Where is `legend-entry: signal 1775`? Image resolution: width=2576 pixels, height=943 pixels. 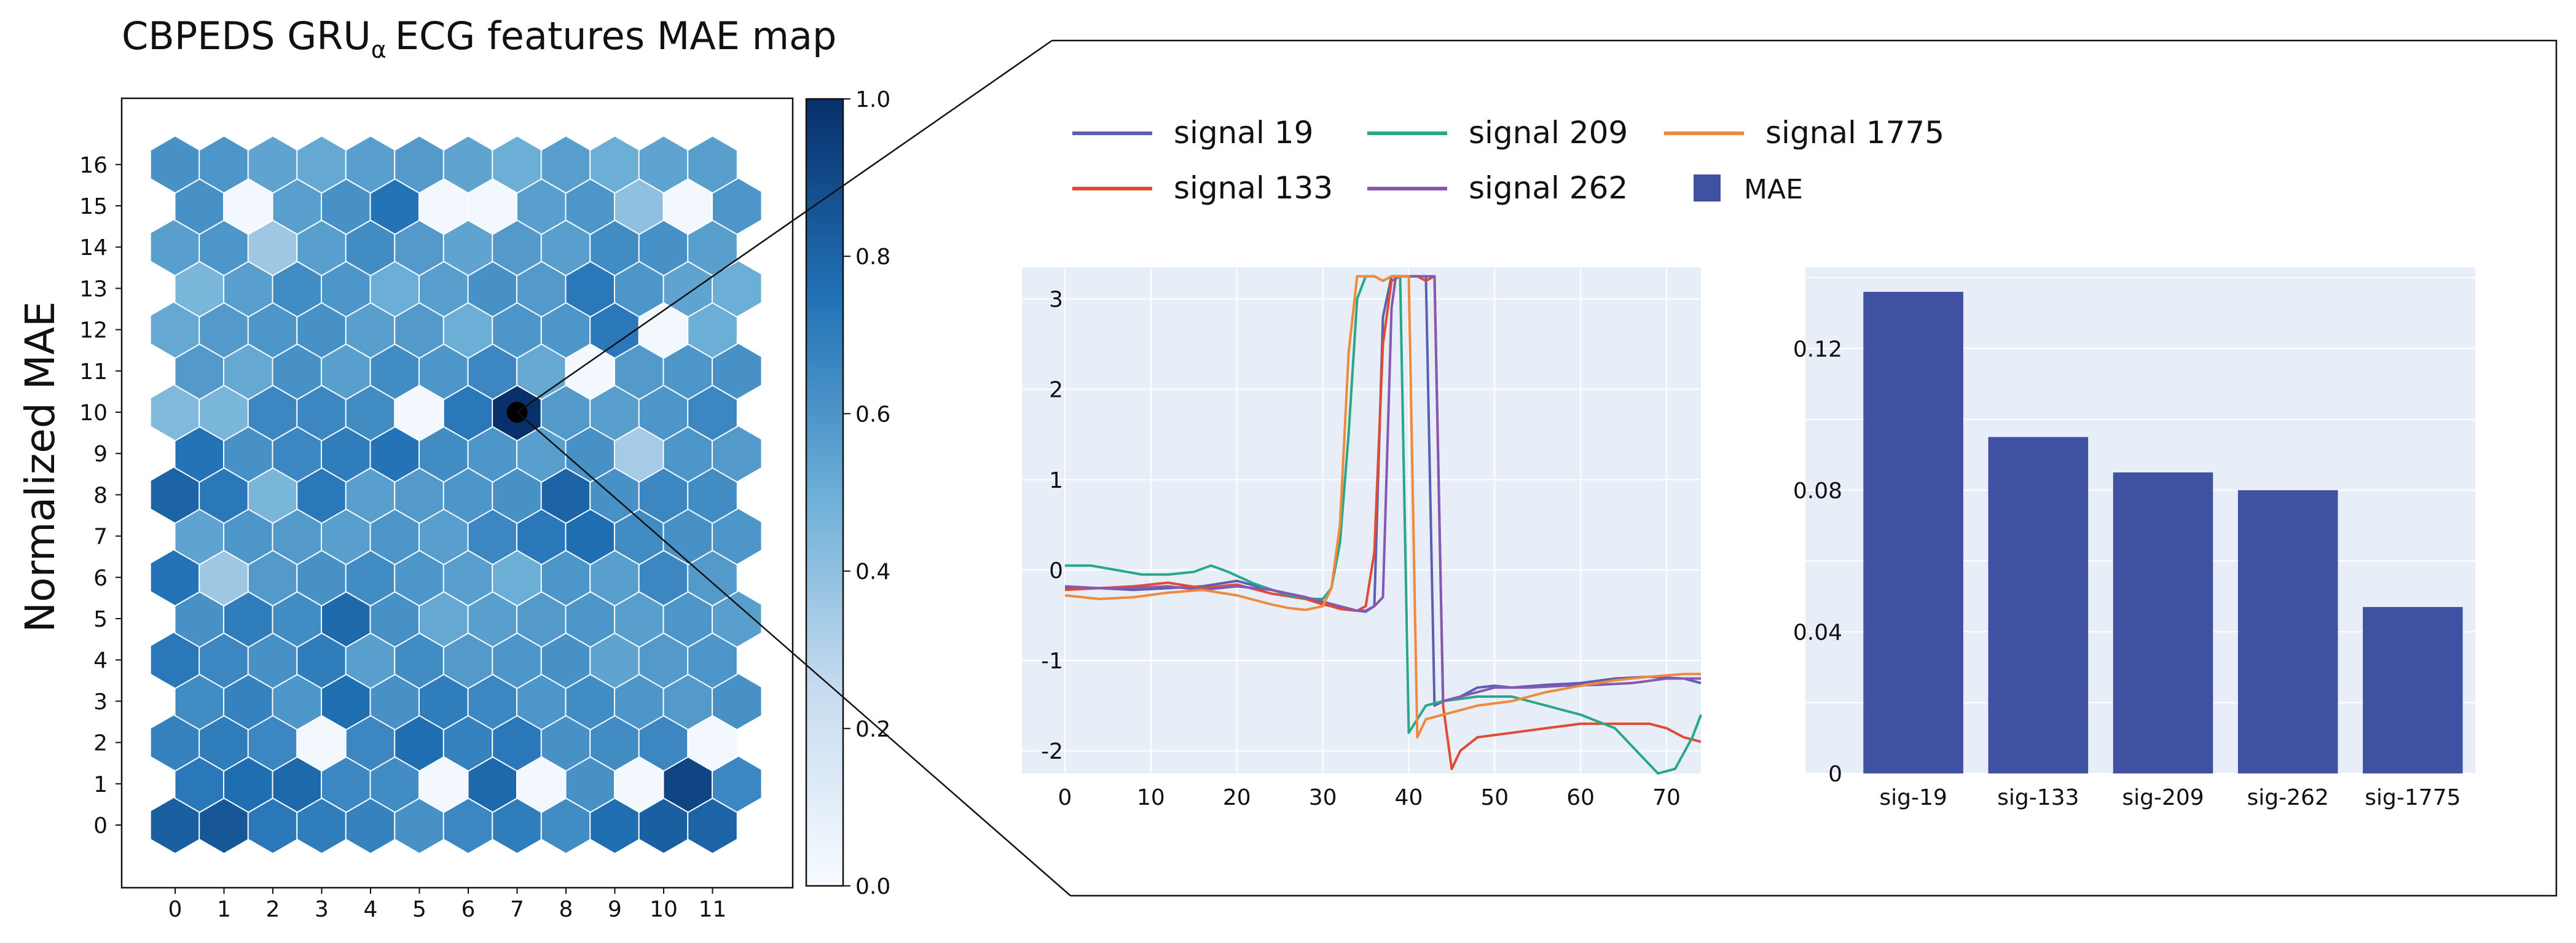
legend-entry: signal 1775 is located at coordinates (1804, 133).